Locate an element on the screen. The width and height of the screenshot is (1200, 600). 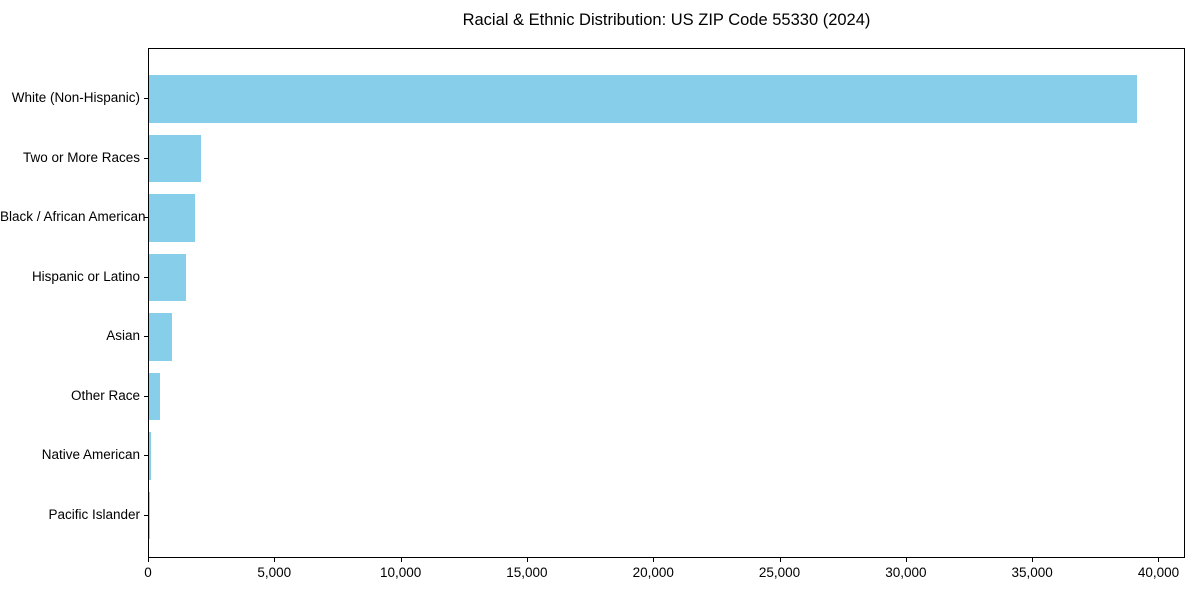
x-axis-tick-label: 30,000 is located at coordinates (906, 572).